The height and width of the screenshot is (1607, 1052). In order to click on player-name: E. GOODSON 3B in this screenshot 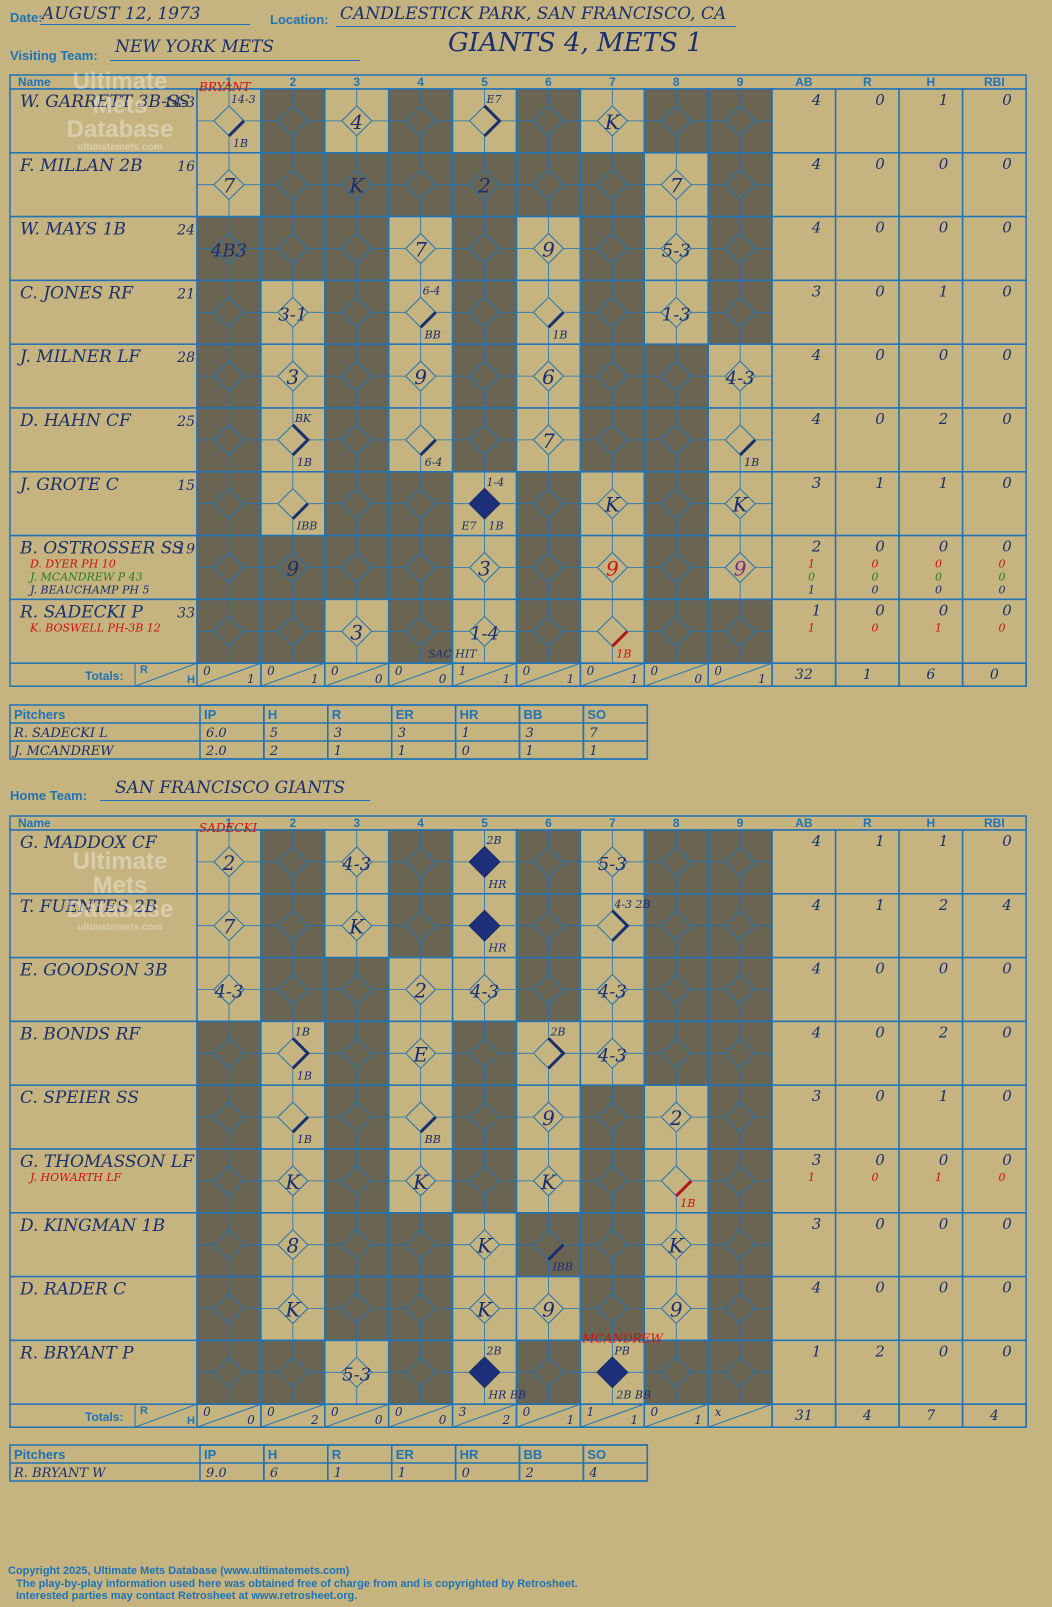, I will do `click(93, 971)`.